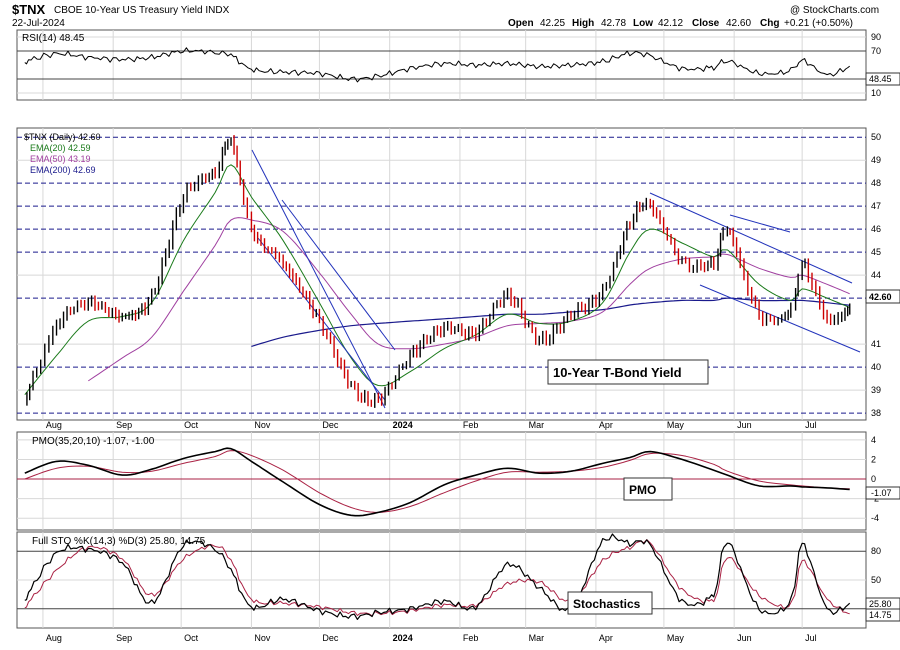 This screenshot has height=650, width=900. Describe the element at coordinates (552, 23) in the screenshot. I see `open-value: 42.25` at that location.